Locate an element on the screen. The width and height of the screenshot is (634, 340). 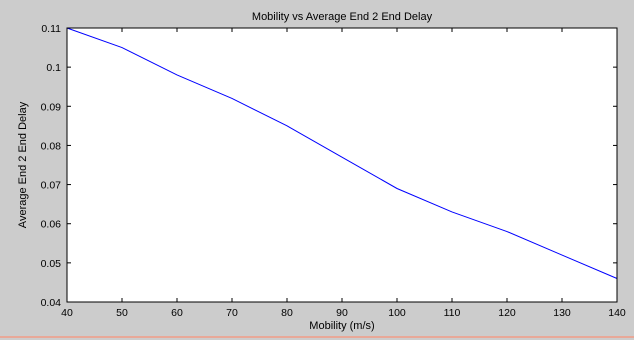
y-tick-label: 0.09 is located at coordinates (51, 107).